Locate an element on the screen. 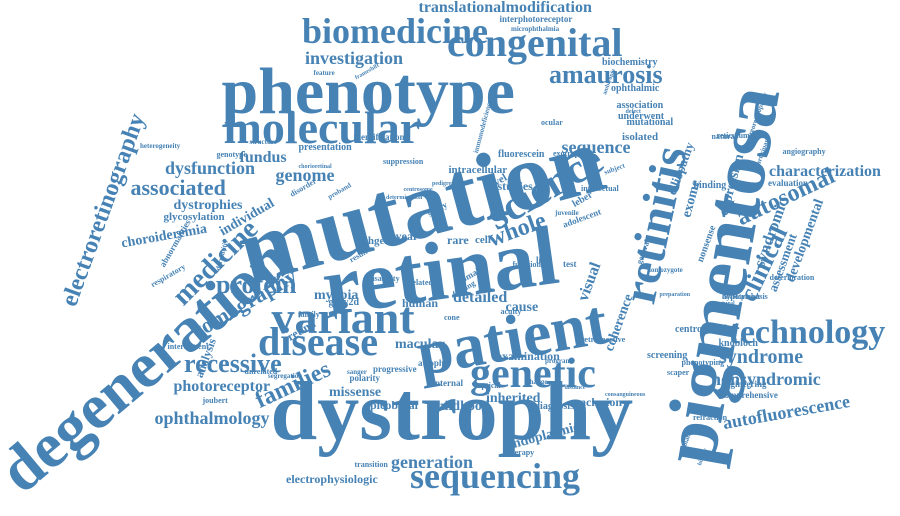 Image resolution: width=900 pixels, height=516 pixels. word-disability: disability is located at coordinates (384, 279).